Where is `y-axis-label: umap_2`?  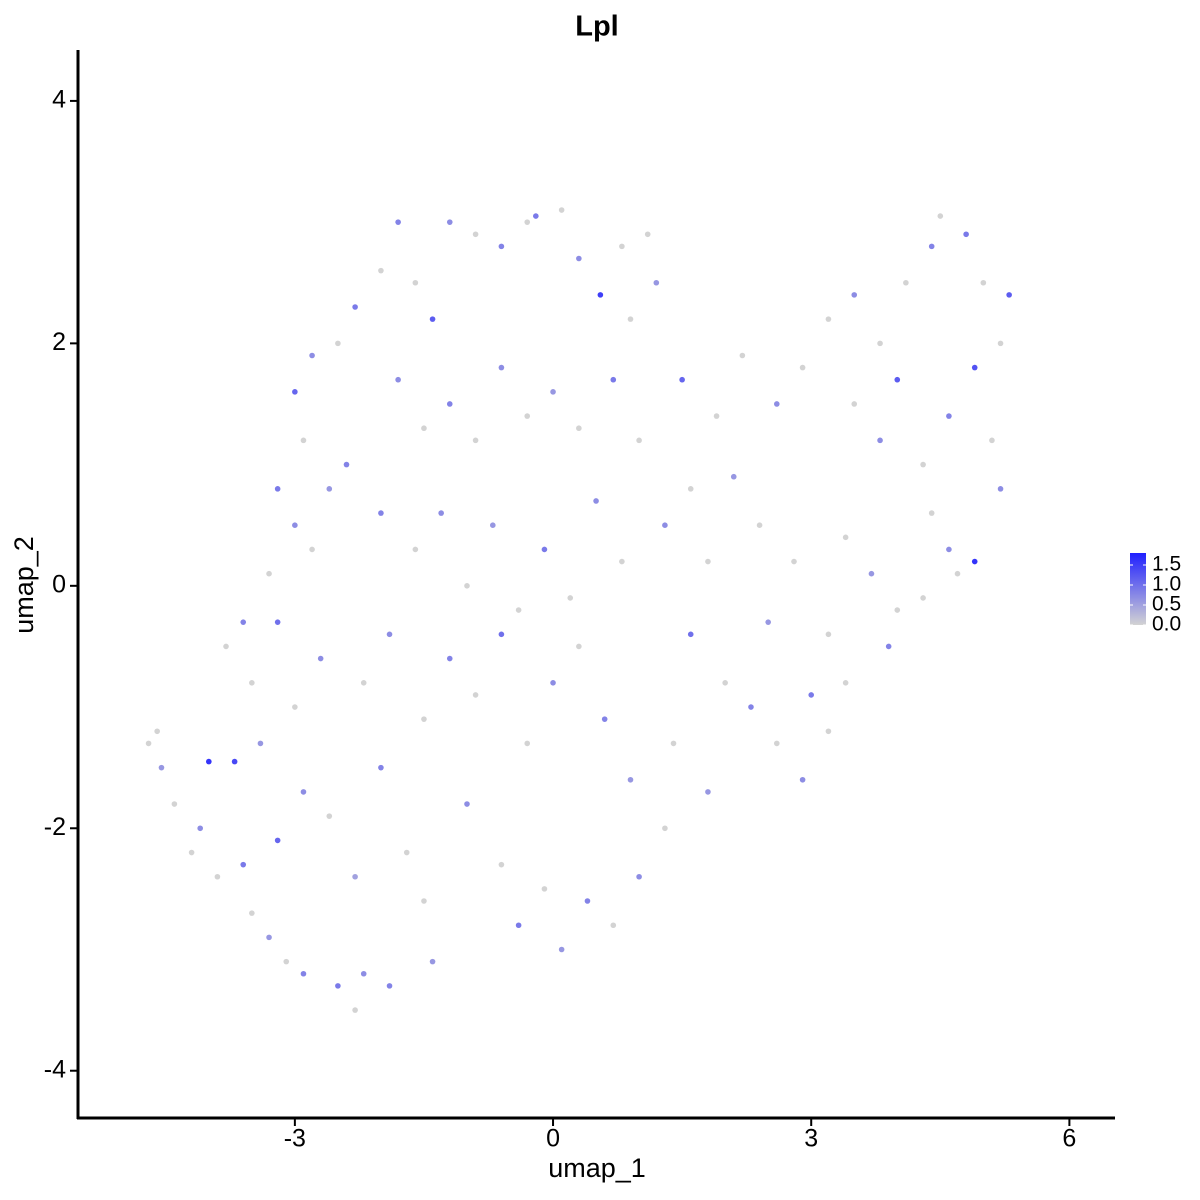
y-axis-label: umap_2 is located at coordinates (24, 585).